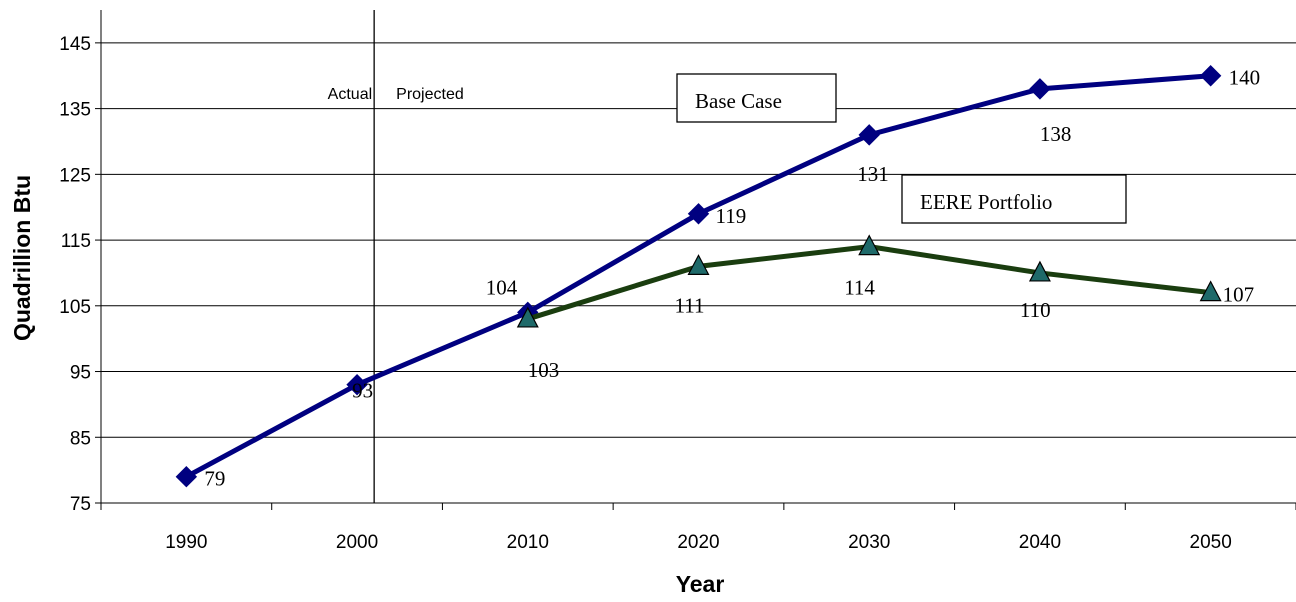  Describe the element at coordinates (214, 479) in the screenshot. I see `data-label: 79` at that location.